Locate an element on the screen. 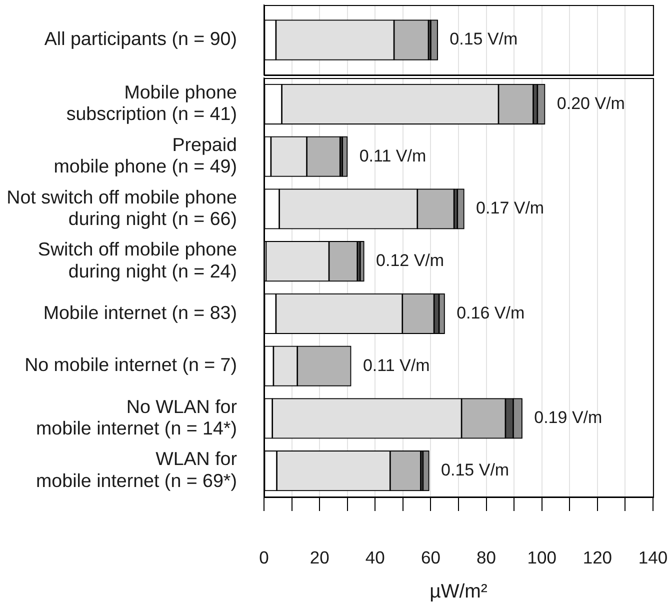 This screenshot has height=604, width=670. x-tick-label: 0 is located at coordinates (264, 557).